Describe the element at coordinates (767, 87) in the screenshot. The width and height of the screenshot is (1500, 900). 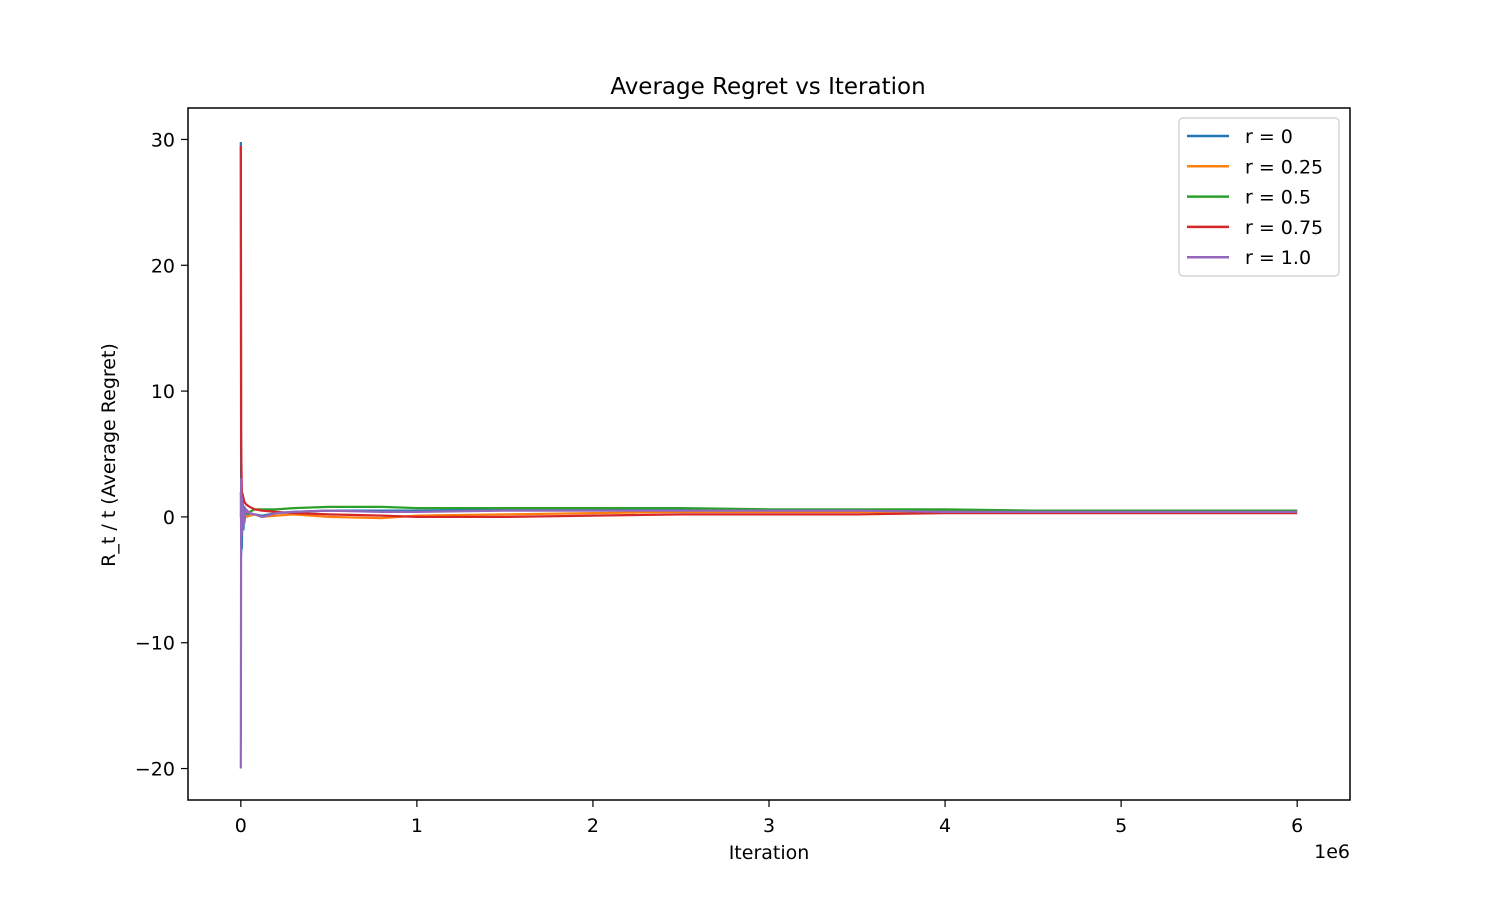
I see `chart-title: Average Regret vs Iteration` at that location.